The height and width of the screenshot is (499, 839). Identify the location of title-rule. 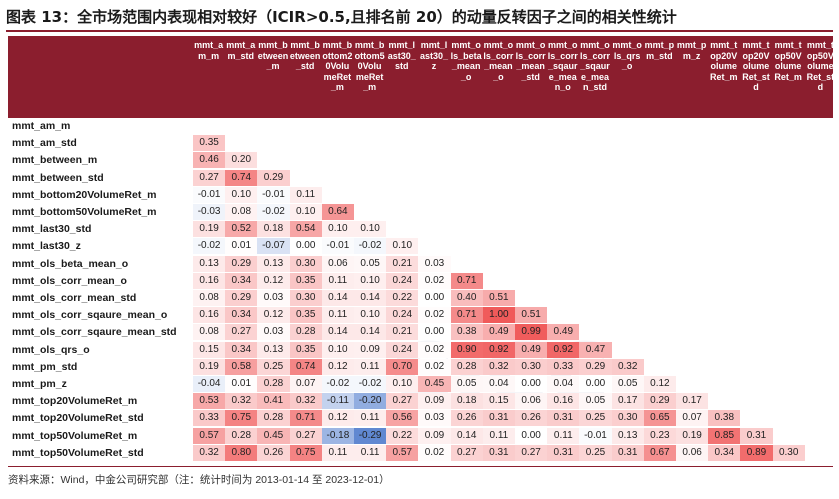
(419, 31).